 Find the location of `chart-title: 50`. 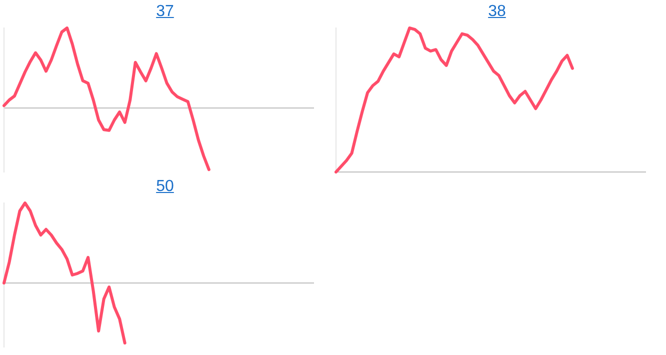

chart-title: 50 is located at coordinates (165, 187).